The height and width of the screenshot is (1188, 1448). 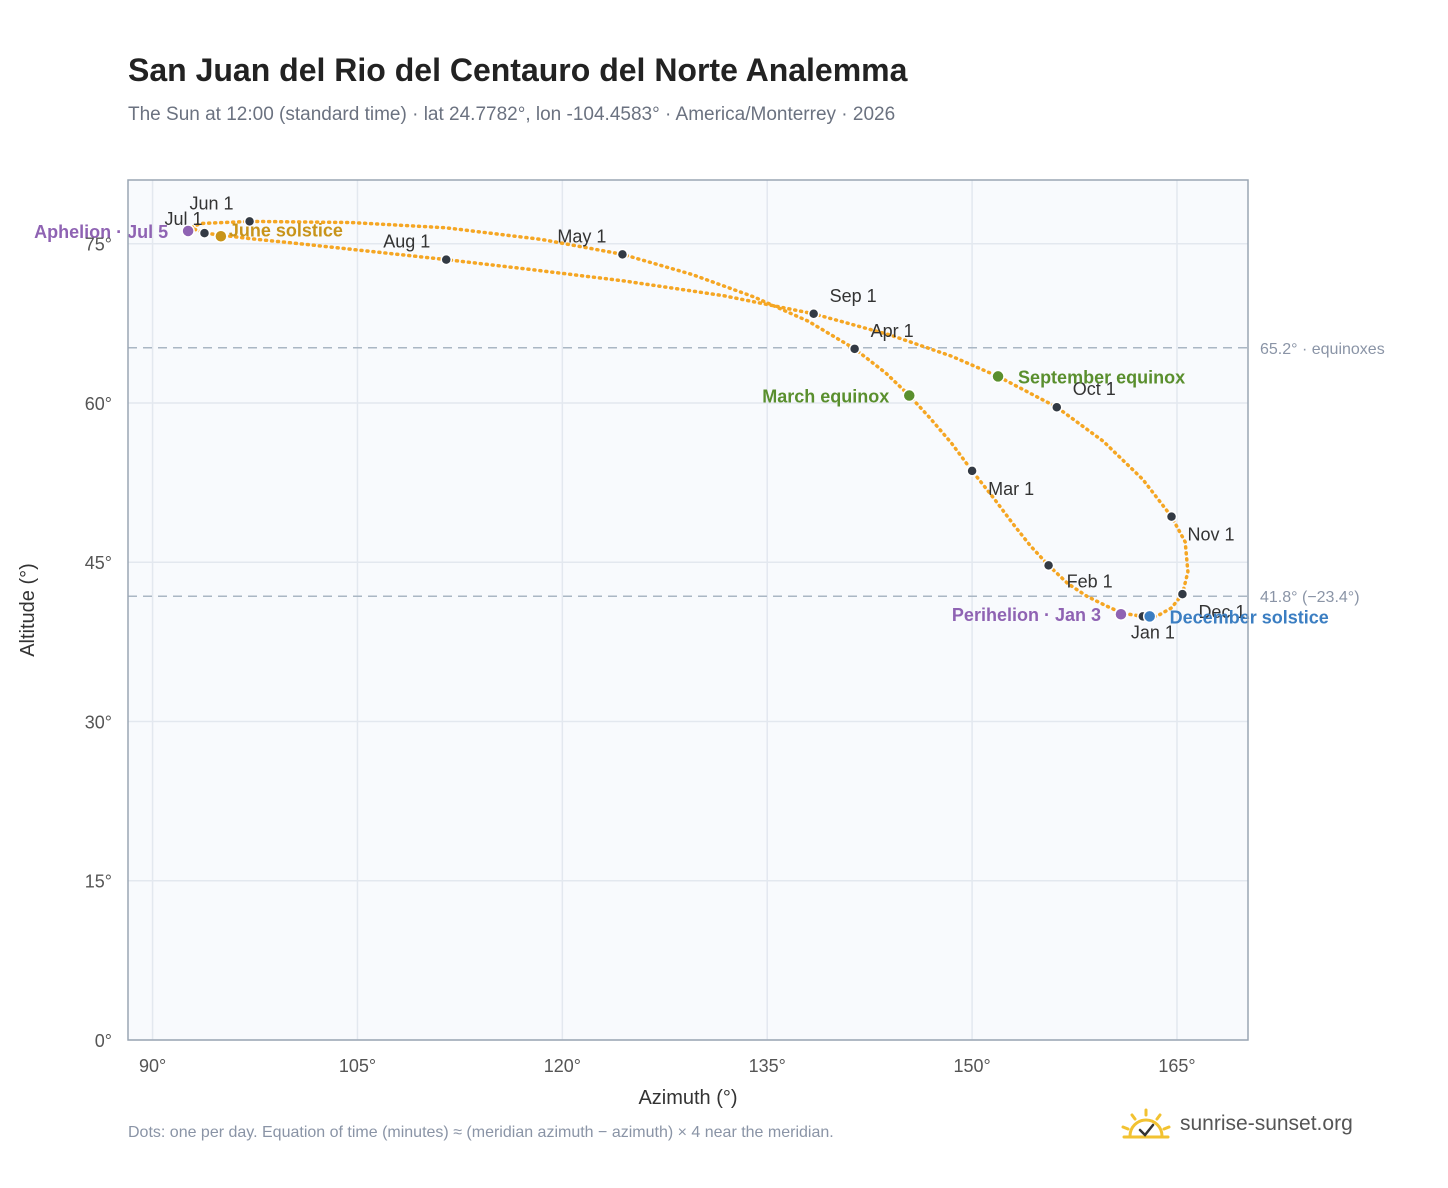 I want to click on month-marker-label: Oct 1, so click(x=1094, y=389).